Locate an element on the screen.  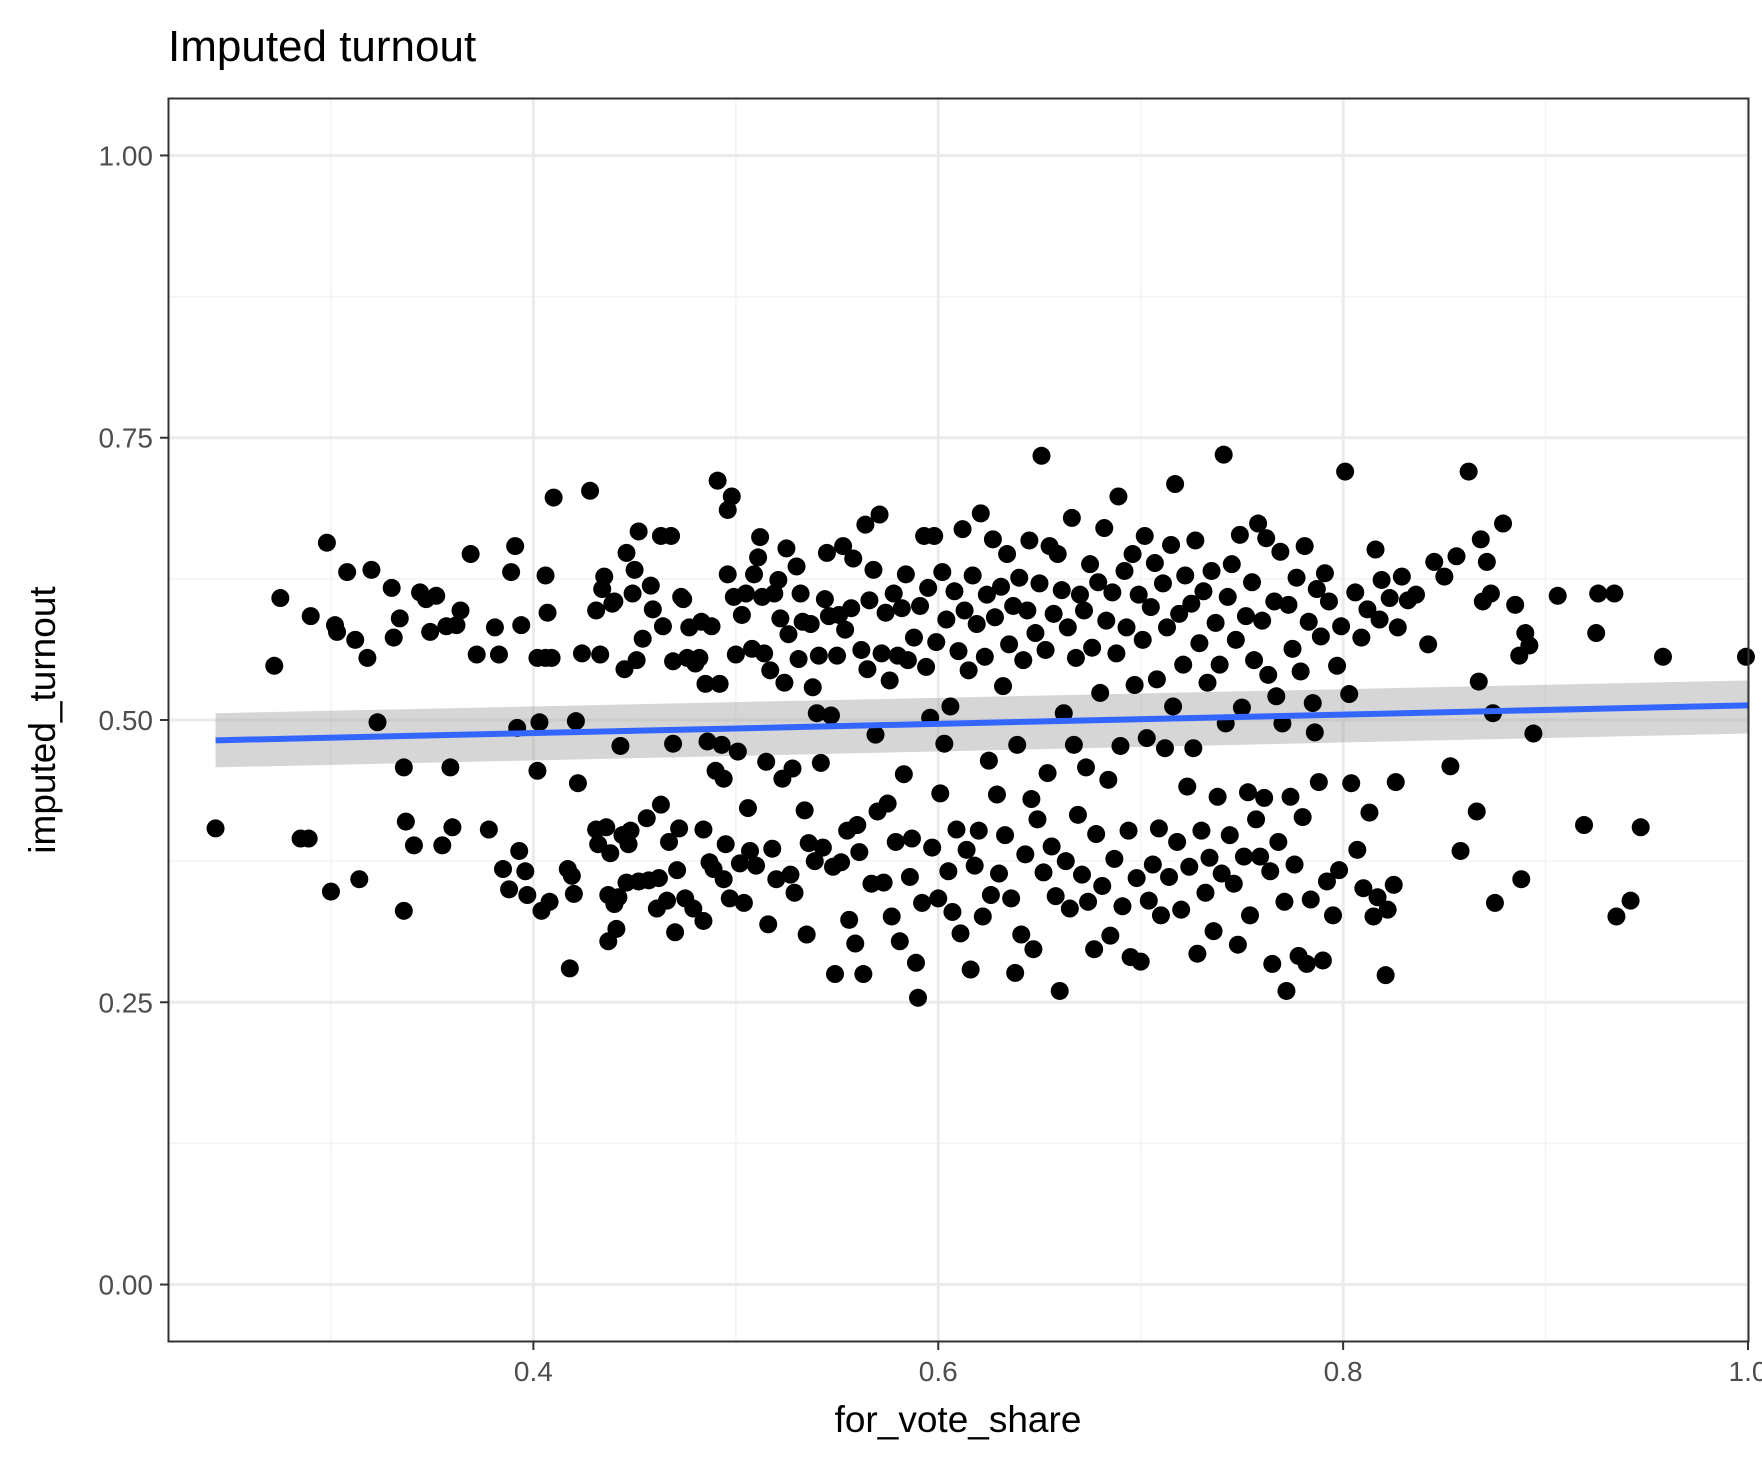
chart-title: Imputed turnout is located at coordinates (322, 46).